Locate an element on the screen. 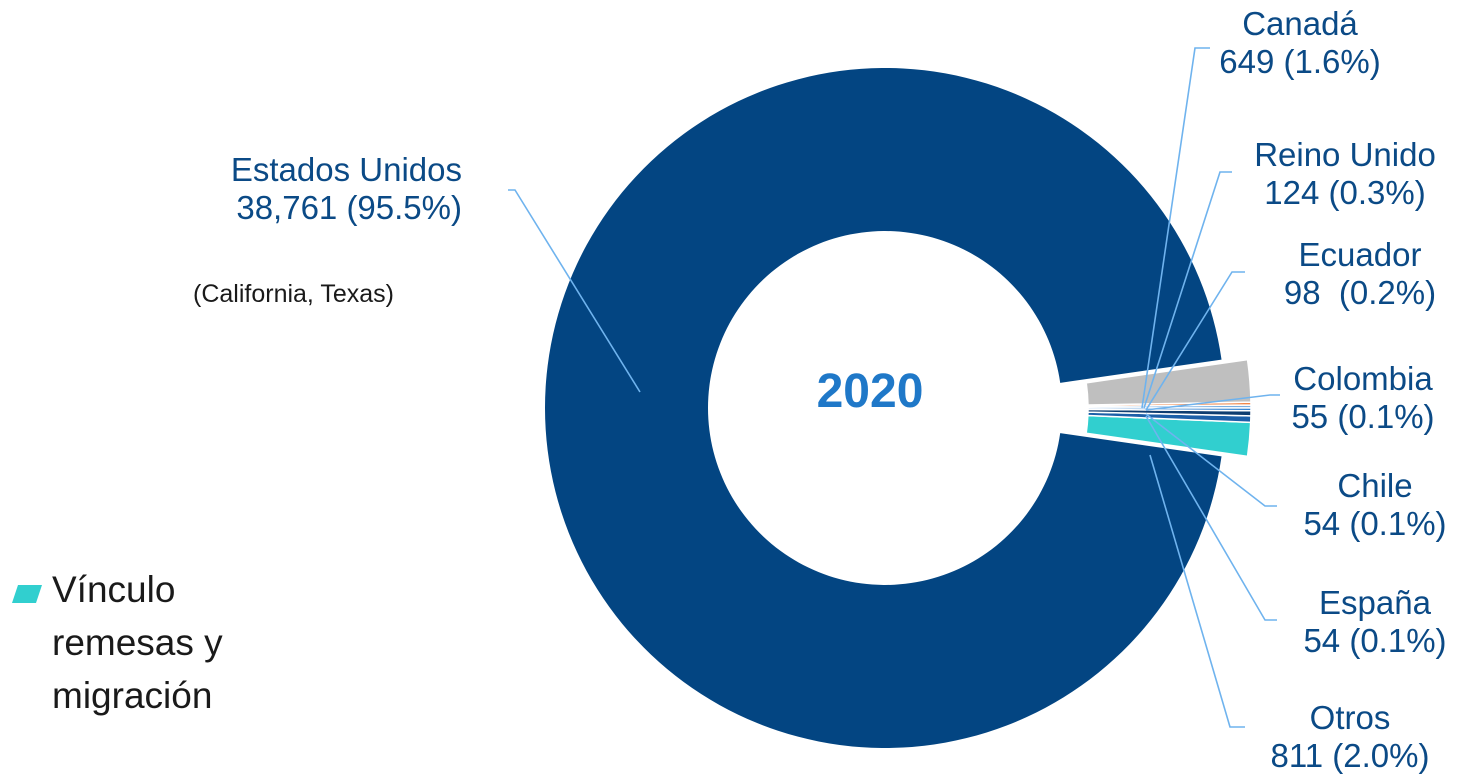  leader-line-chile is located at coordinates (1211, 460).